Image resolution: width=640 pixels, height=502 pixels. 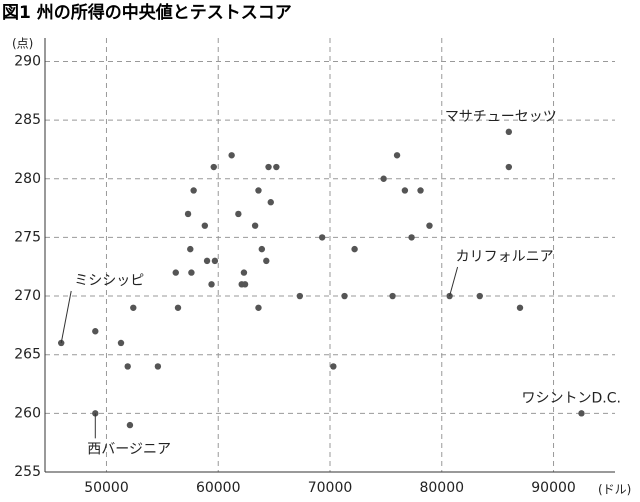 What do you see at coordinates (441, 488) in the screenshot?
I see `x-tick-label: 80000` at bounding box center [441, 488].